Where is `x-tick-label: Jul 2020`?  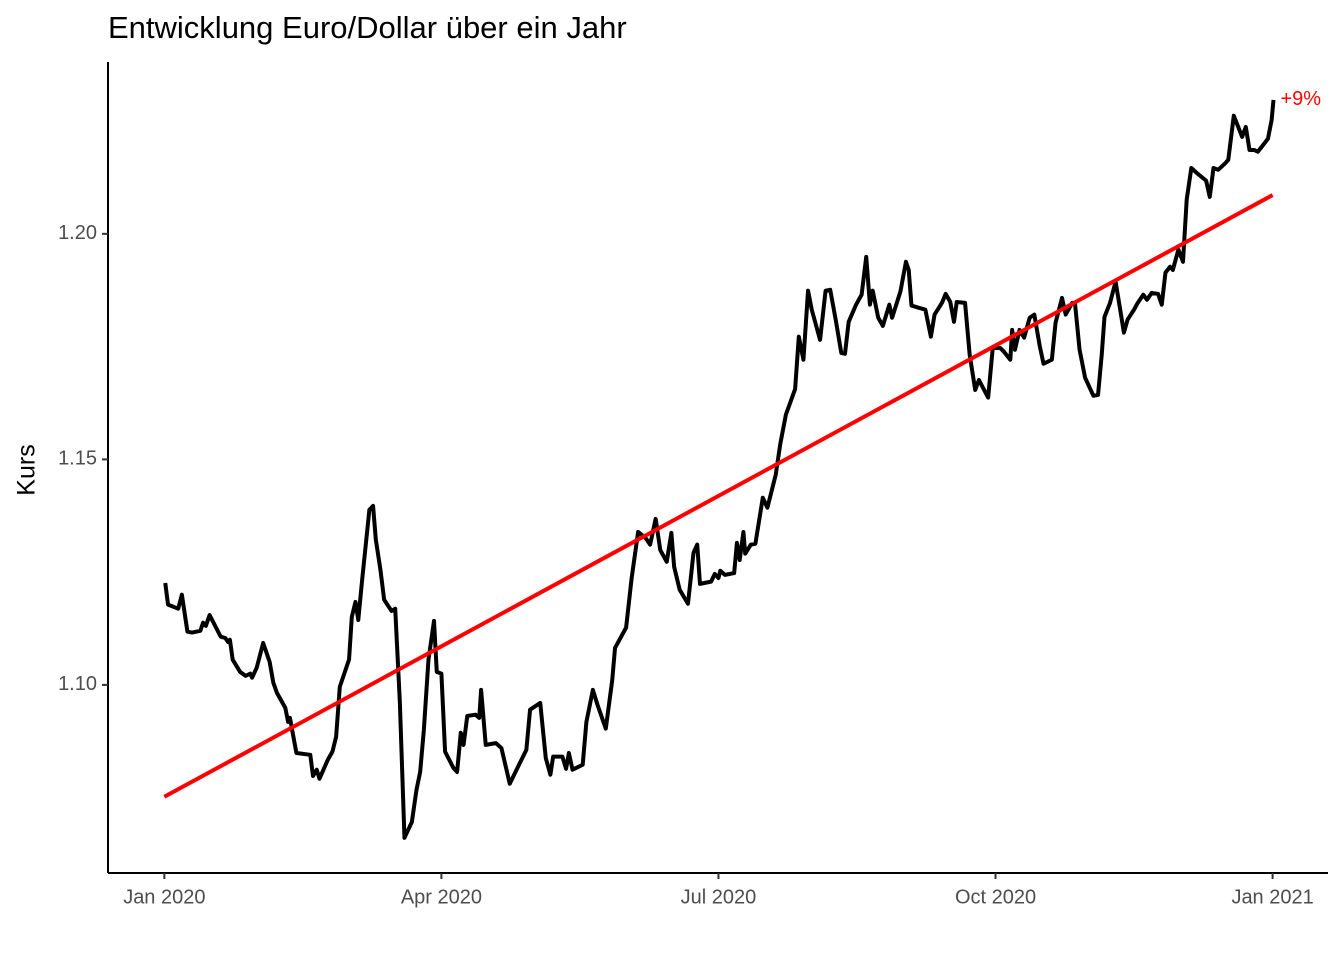 x-tick-label: Jul 2020 is located at coordinates (719, 897).